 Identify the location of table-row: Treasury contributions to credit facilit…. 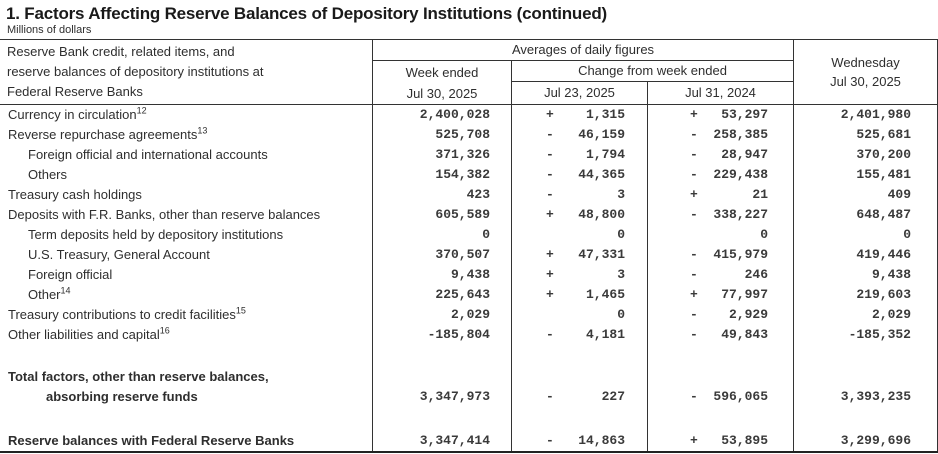
(469, 315).